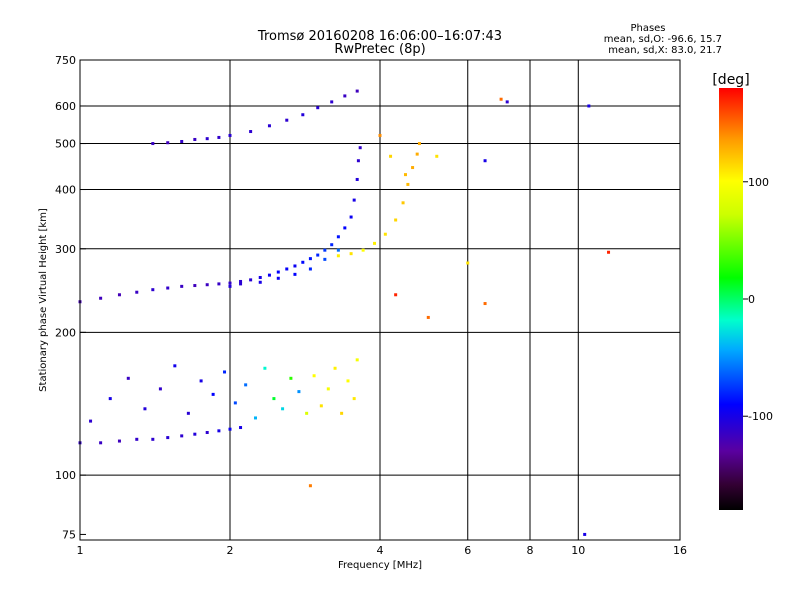  What do you see at coordinates (65, 60) in the screenshot?
I see `y-tick-label-7: 750` at bounding box center [65, 60].